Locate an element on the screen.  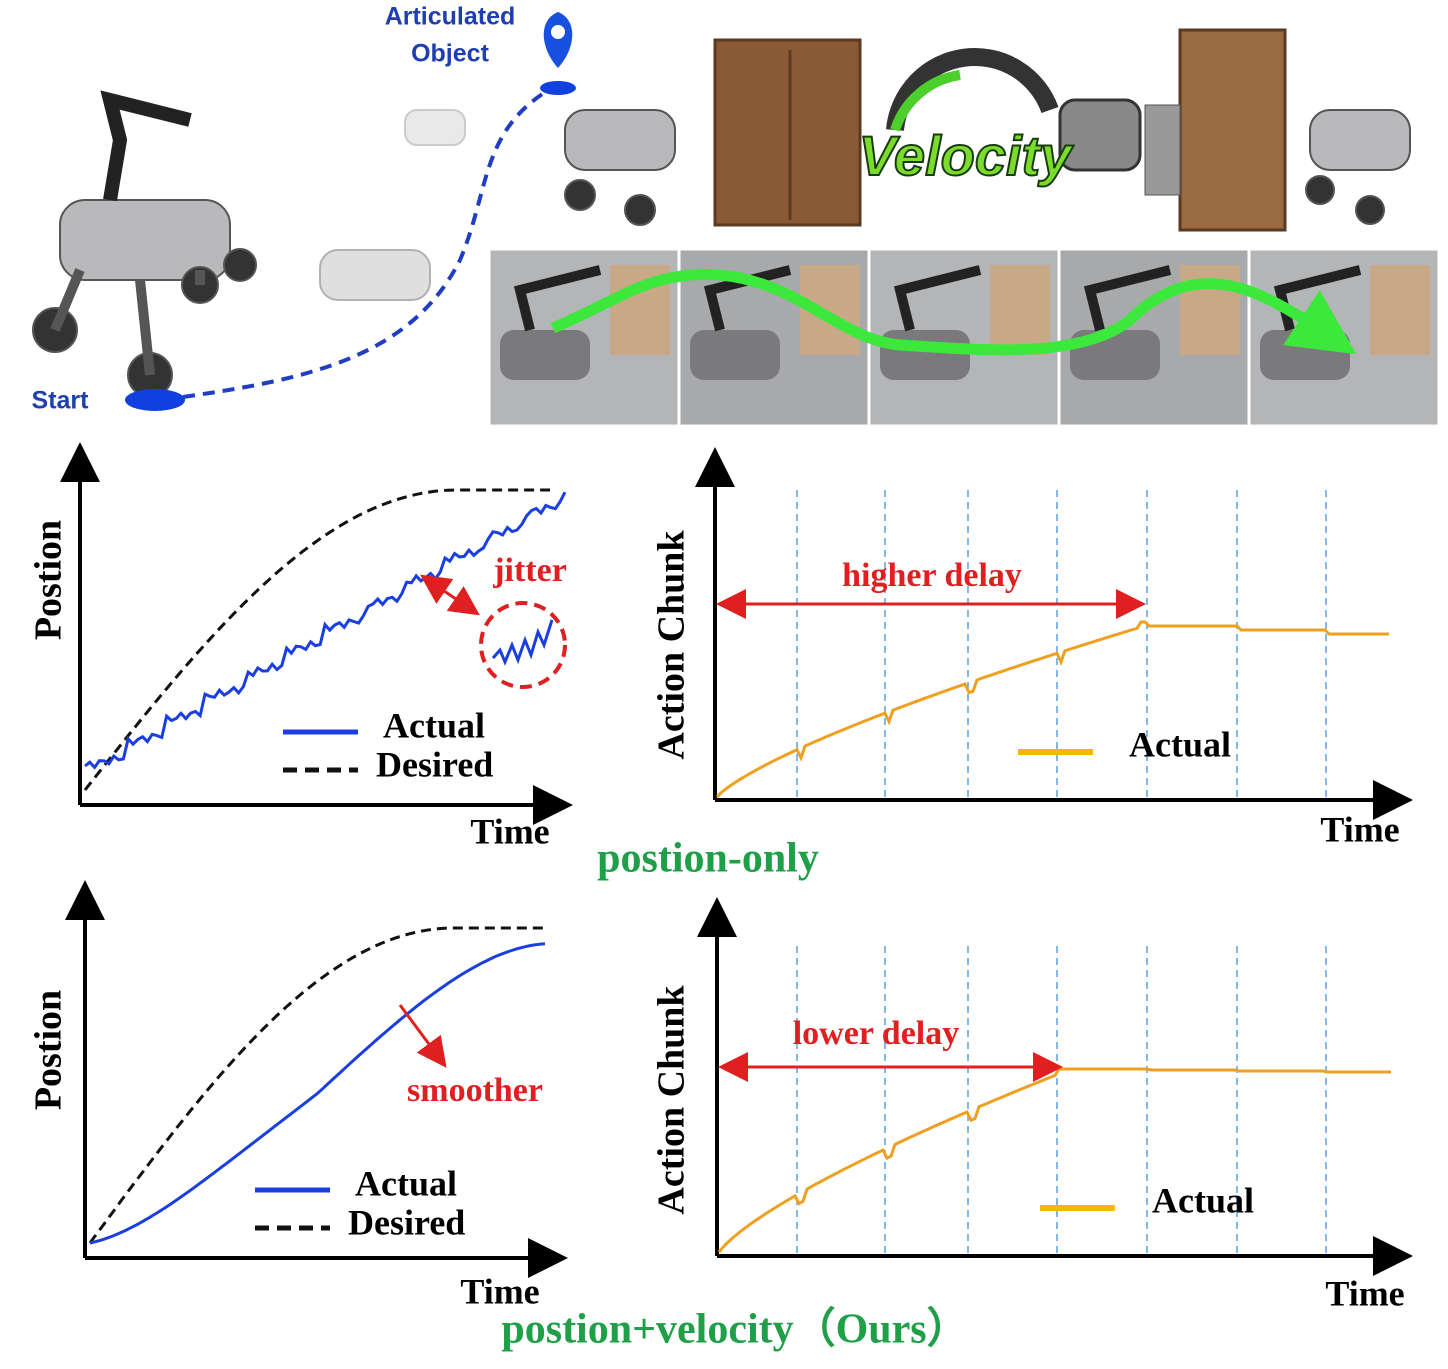
target-base is located at coordinates (558, 88).